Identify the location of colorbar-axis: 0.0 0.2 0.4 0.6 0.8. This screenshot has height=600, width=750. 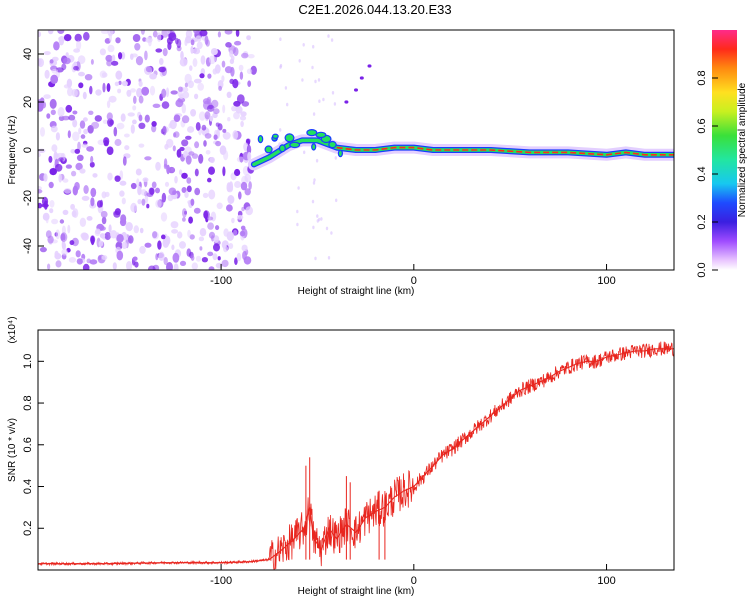
(707, 174).